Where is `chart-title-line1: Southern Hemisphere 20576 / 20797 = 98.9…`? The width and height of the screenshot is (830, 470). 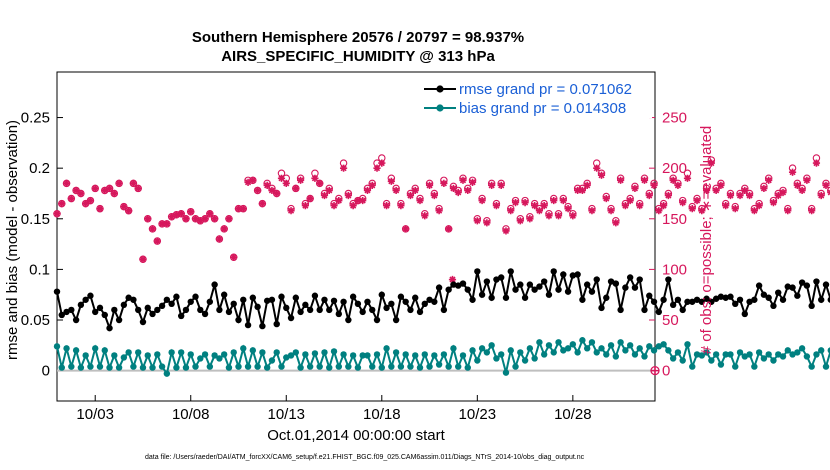 chart-title-line1: Southern Hemisphere 20576 / 20797 = 98.9… is located at coordinates (358, 37).